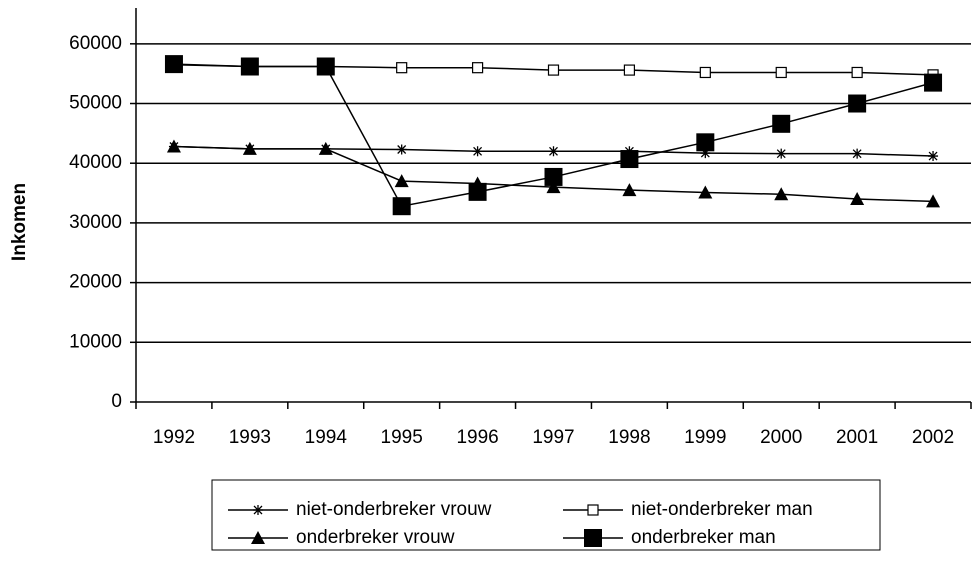 This screenshot has height=576, width=972. I want to click on legend-label: niet-onderbreker man, so click(722, 509).